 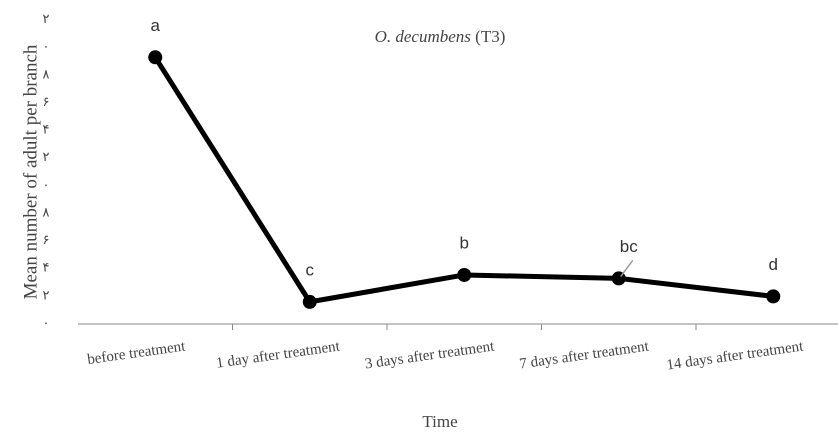 I want to click on point-annotation: c, so click(x=310, y=269).